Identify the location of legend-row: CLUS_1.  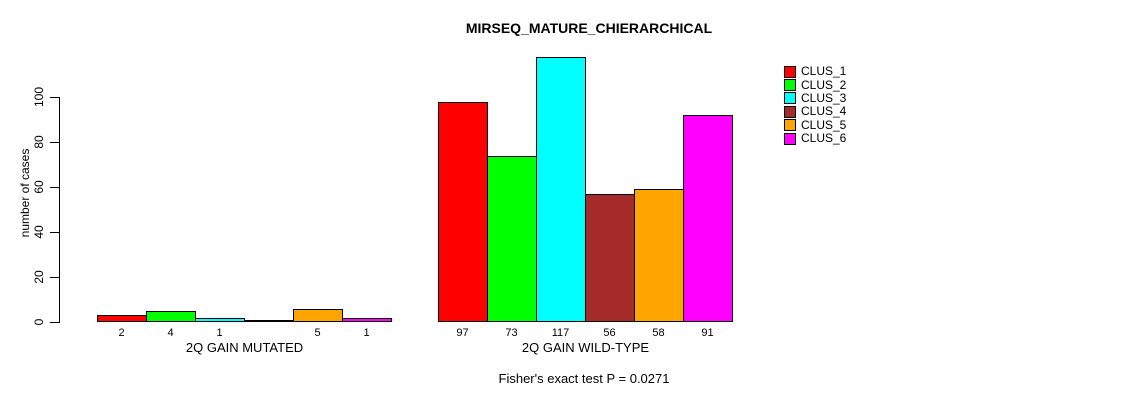
(815, 71).